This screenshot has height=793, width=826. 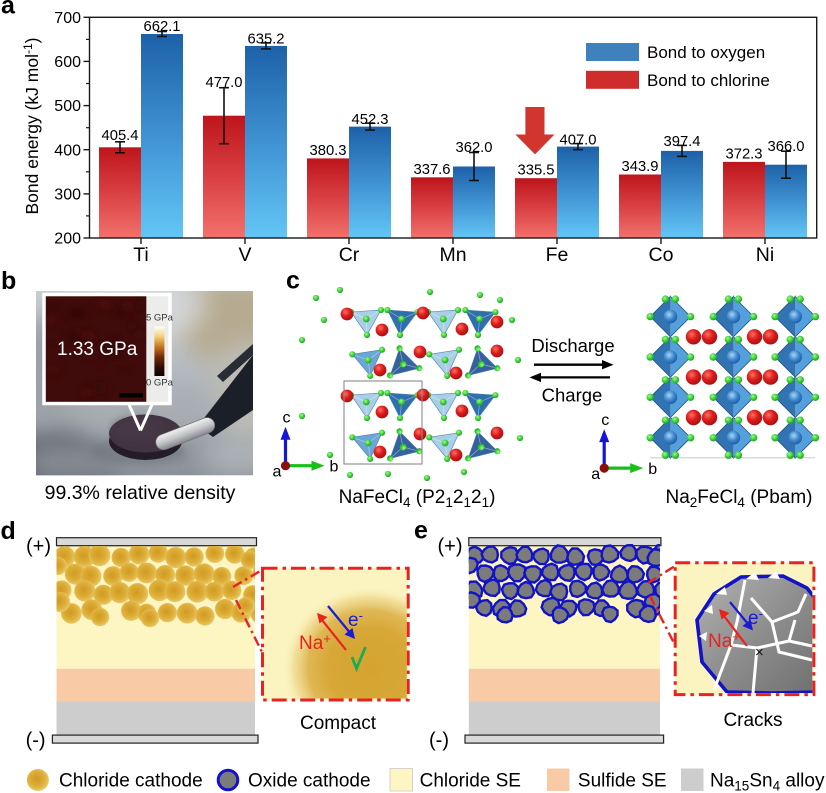 What do you see at coordinates (97, 349) in the screenshot?
I see `svg-text: 1.33 GPa` at bounding box center [97, 349].